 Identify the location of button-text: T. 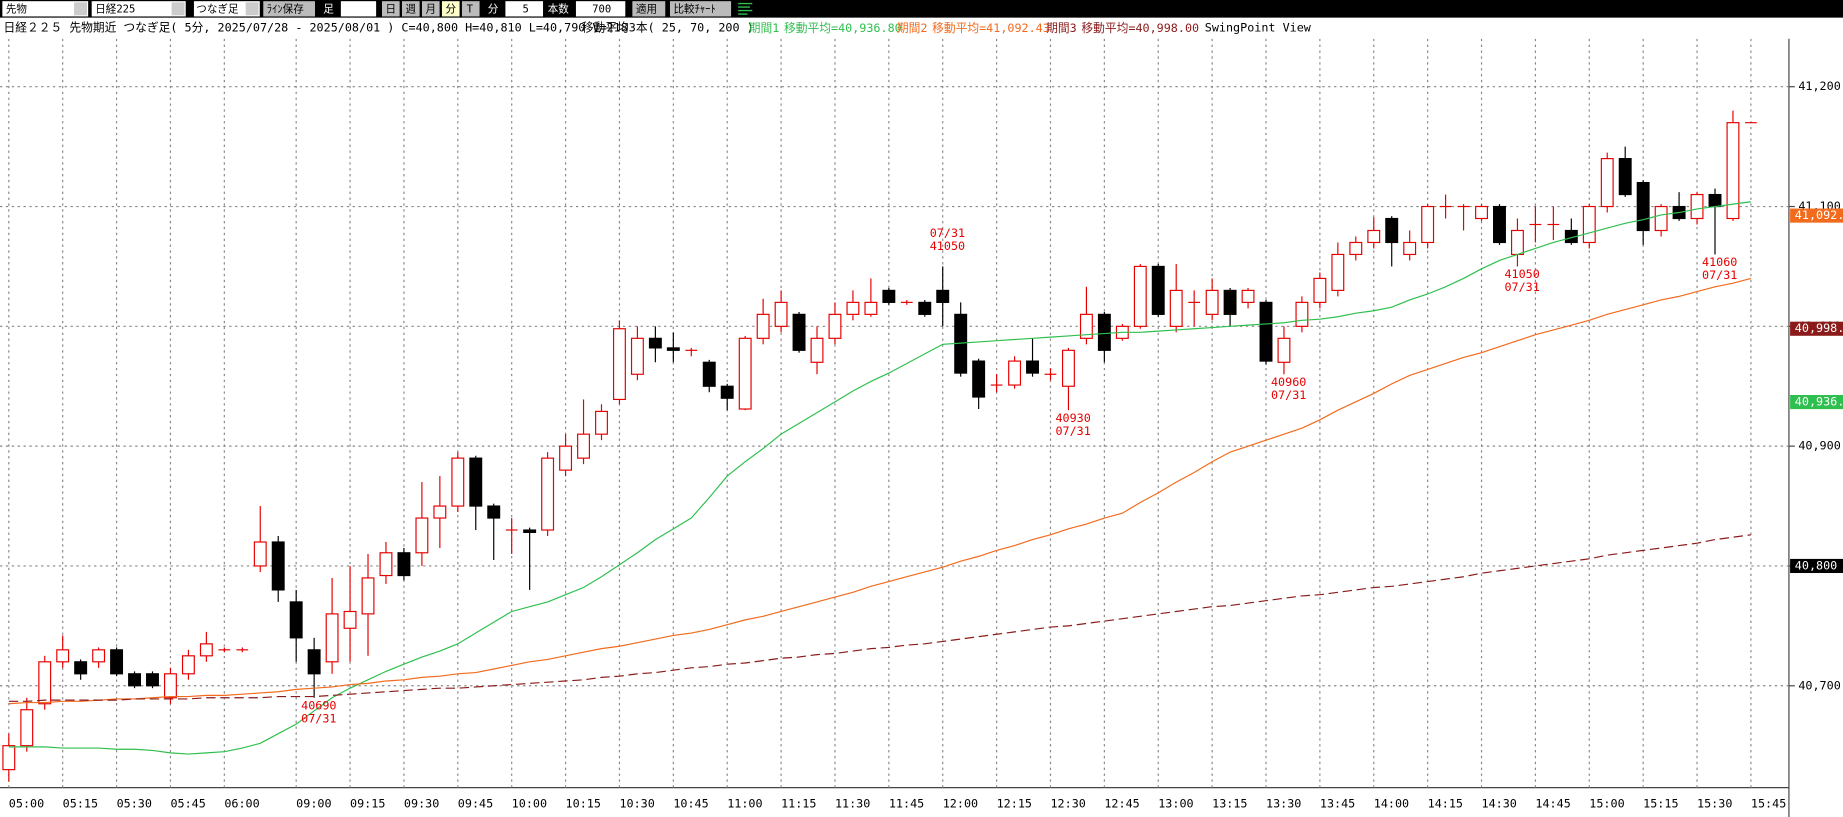
(470, 9).